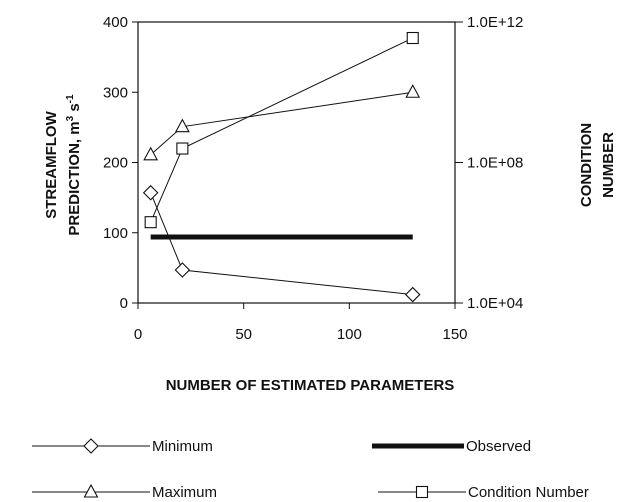 The image size is (643, 502). I want to click on y2-tick-label: 1.0E+08, so click(495, 163).